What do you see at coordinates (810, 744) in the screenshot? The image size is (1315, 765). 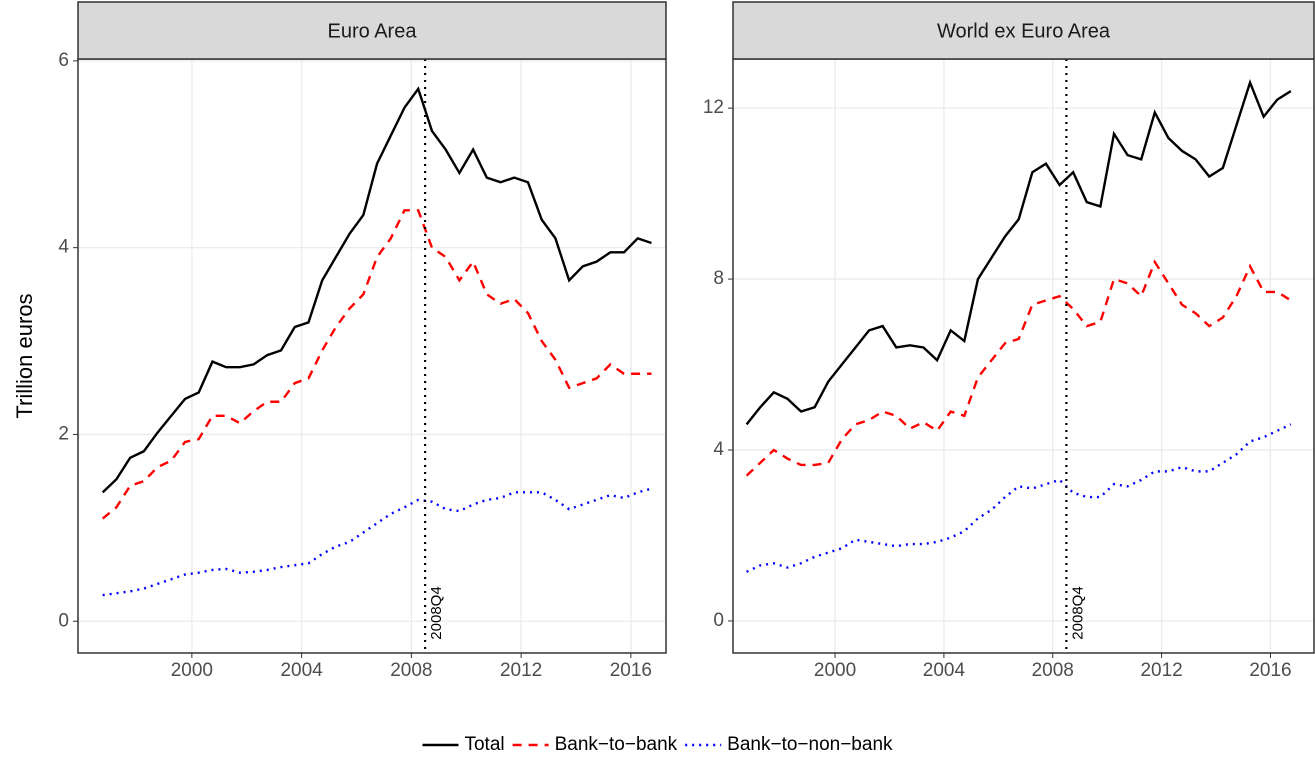 I see `legend-label: Bank−to−non−bank` at bounding box center [810, 744].